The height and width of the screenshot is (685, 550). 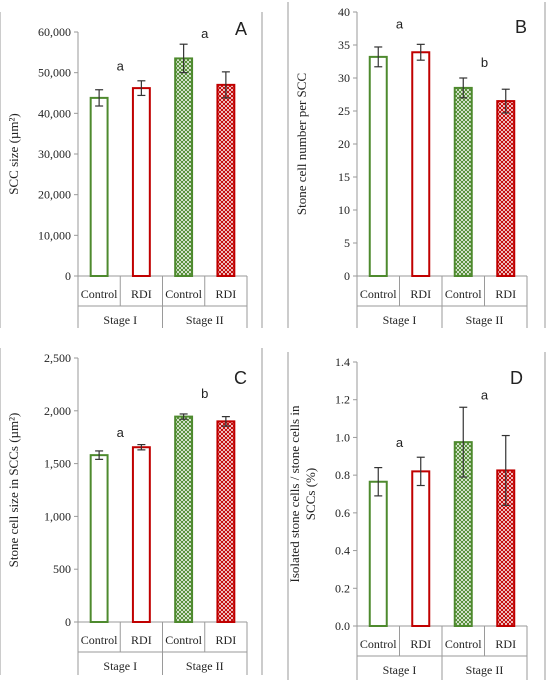 I want to click on y-tick-label: 15, so click(x=344, y=177).